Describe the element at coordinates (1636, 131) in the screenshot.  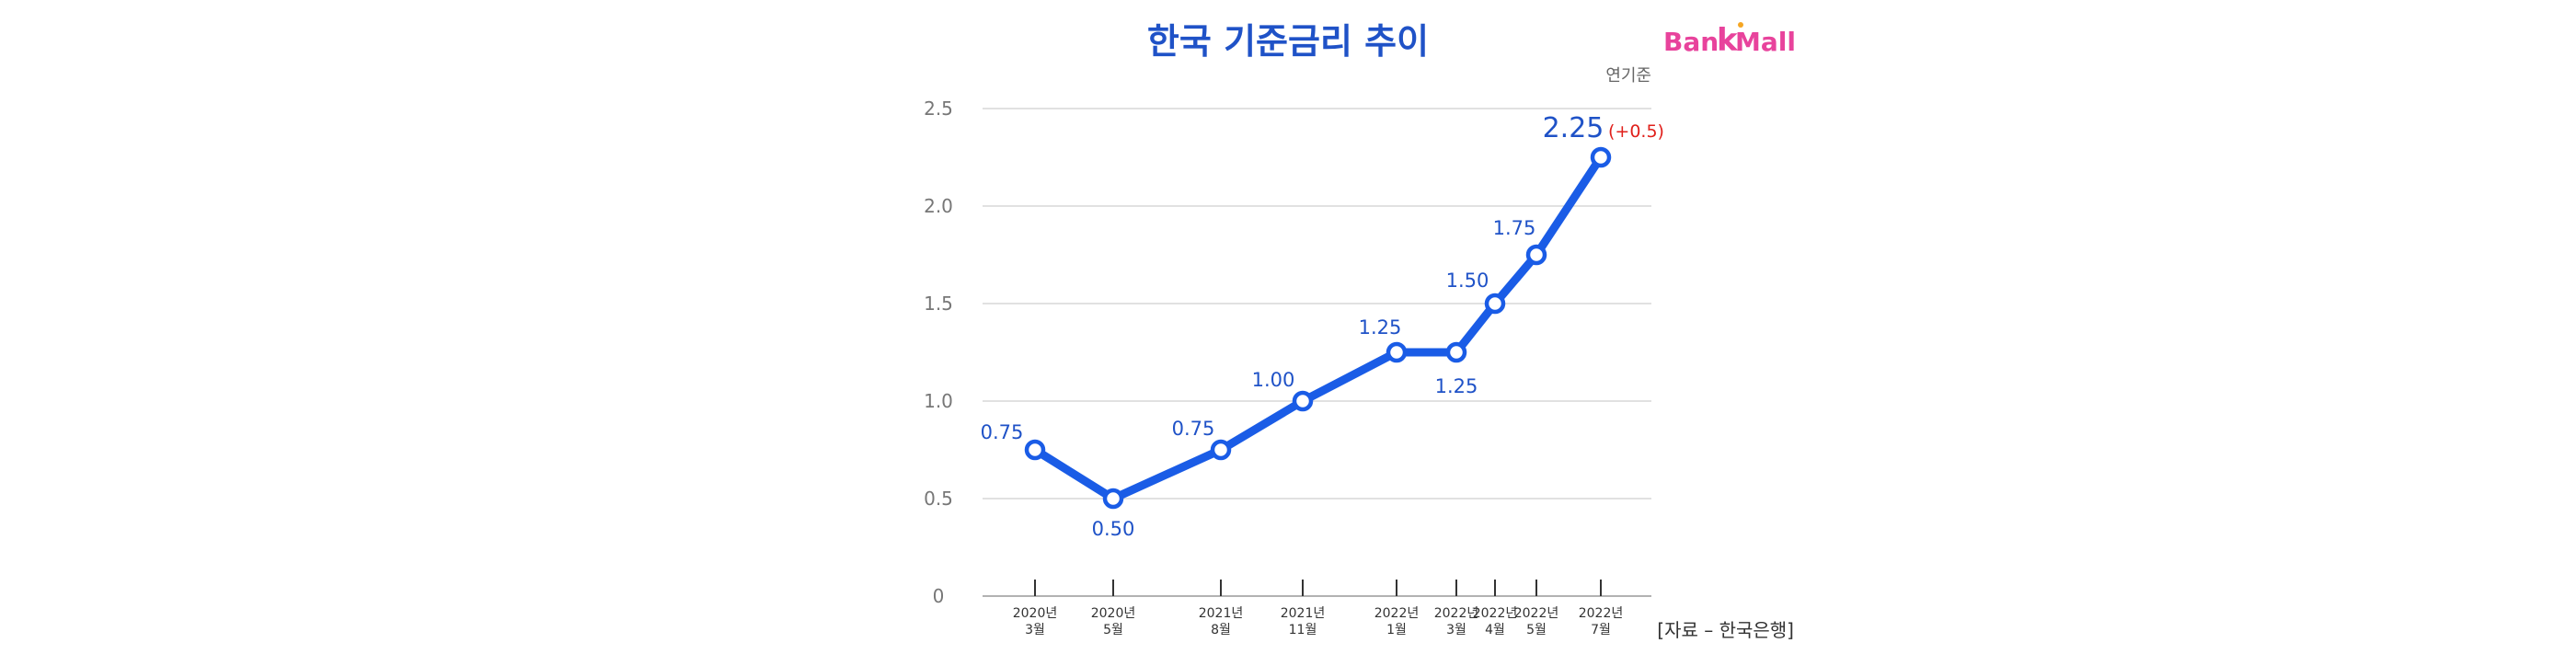
I see `change-annotation: (+0.5)` at that location.